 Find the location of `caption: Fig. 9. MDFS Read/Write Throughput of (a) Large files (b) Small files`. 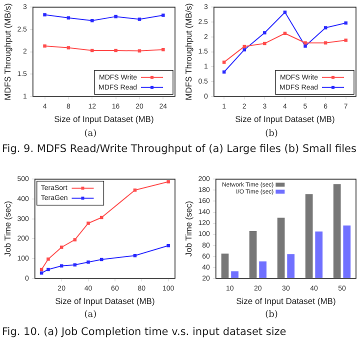

caption: Fig. 9. MDFS Read/Write Throughput of (a) Large files (b) Small files is located at coordinates (180, 149).